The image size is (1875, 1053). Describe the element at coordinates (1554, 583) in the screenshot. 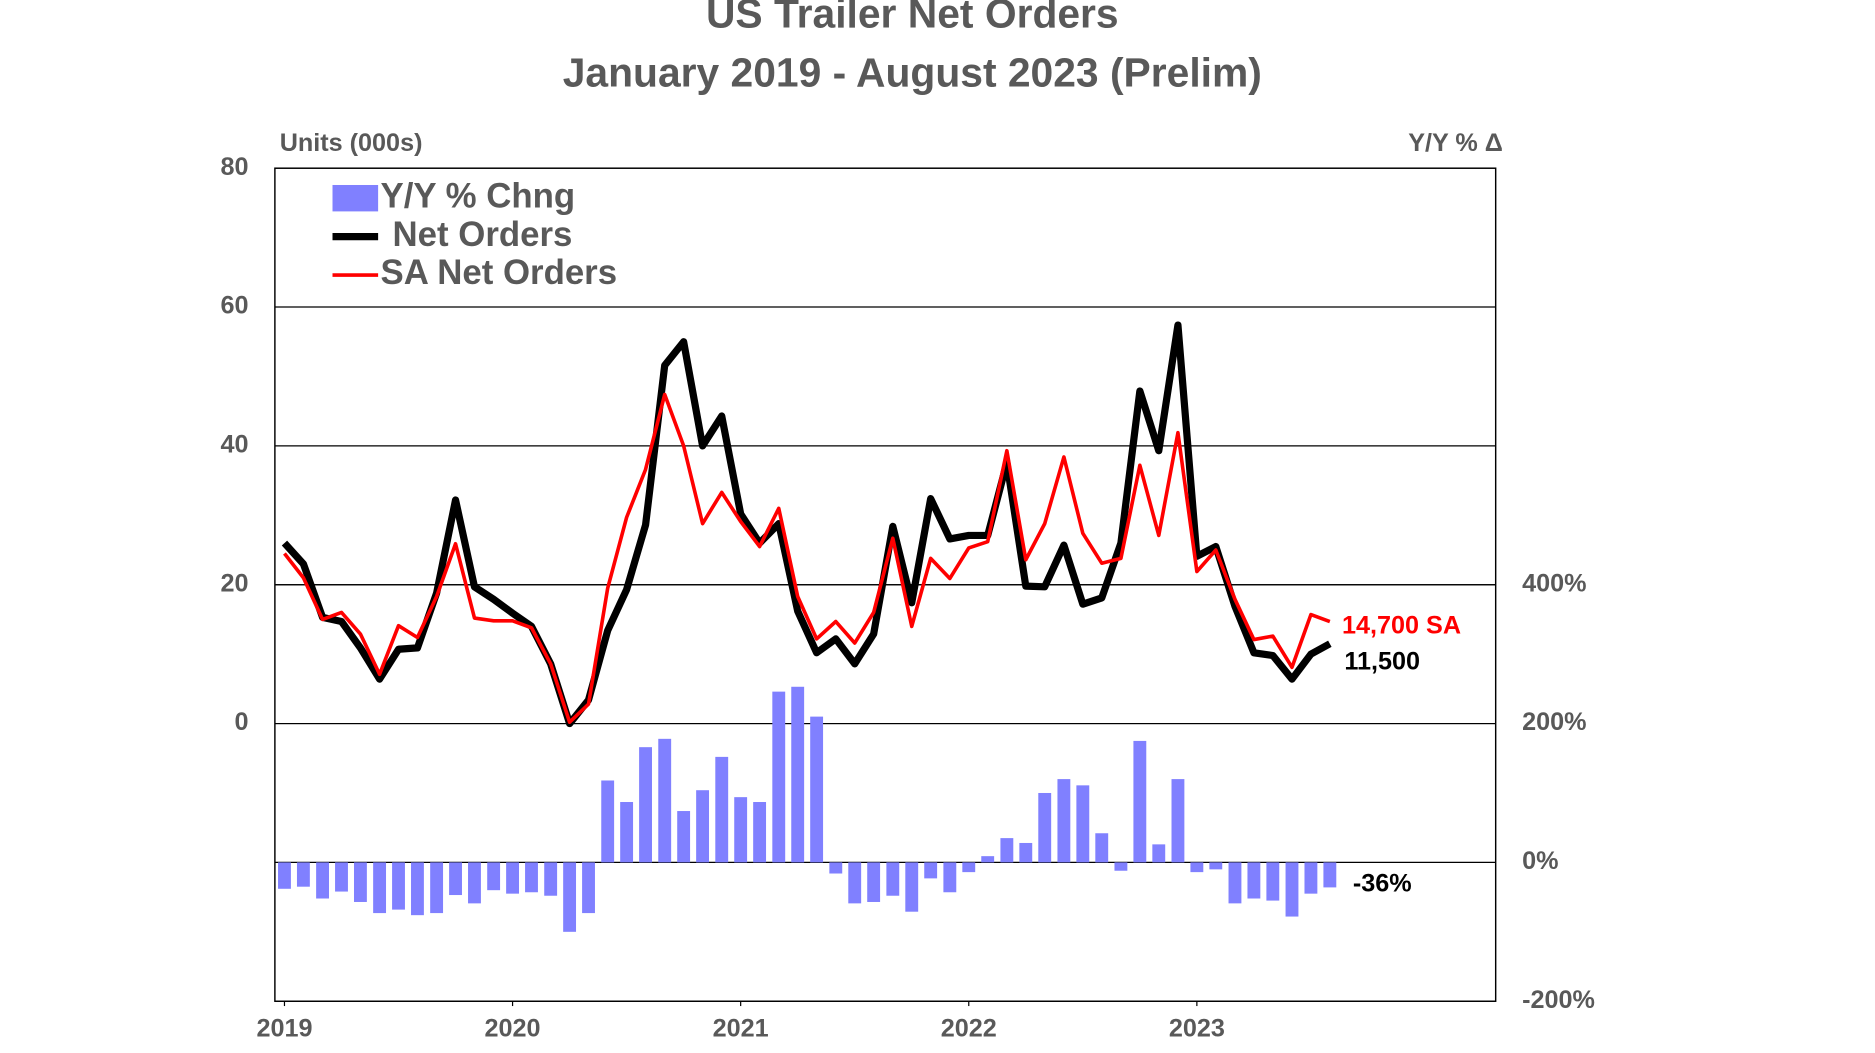

I see `y2-tick-label: 400%` at that location.